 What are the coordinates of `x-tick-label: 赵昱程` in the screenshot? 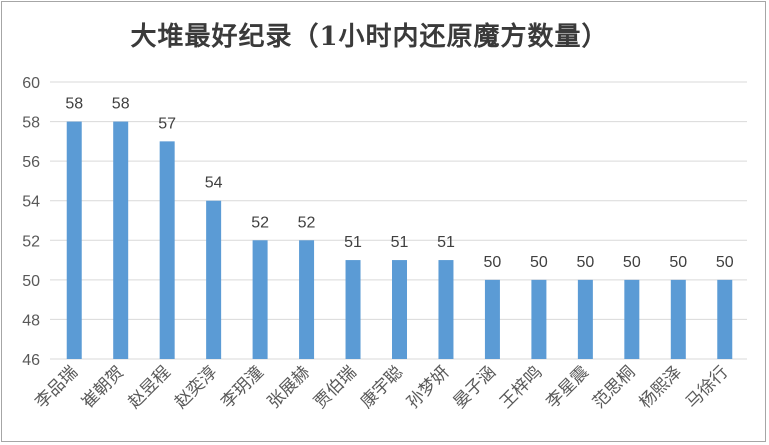 It's located at (148, 386).